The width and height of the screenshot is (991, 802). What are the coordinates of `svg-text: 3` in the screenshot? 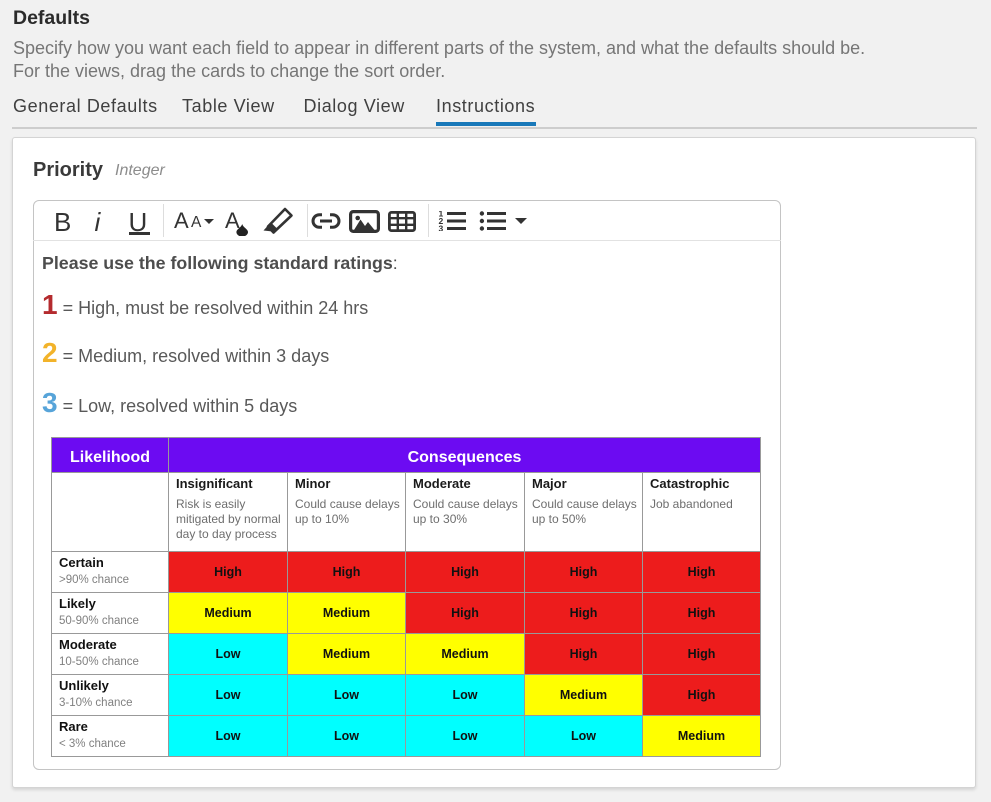 It's located at (441, 228).